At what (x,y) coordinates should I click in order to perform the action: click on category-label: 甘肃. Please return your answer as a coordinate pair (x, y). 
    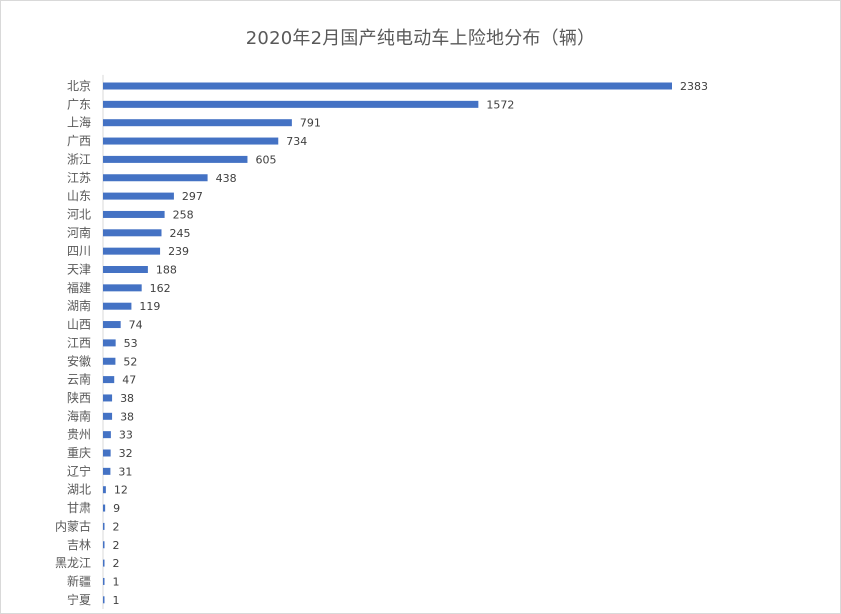
    Looking at the image, I should click on (79, 508).